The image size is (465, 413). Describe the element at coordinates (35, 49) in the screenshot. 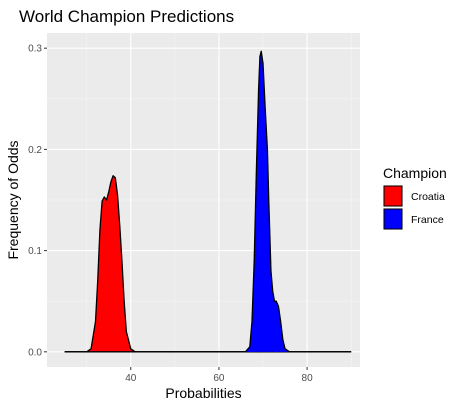

I see `y-tick-label: 0.3` at that location.